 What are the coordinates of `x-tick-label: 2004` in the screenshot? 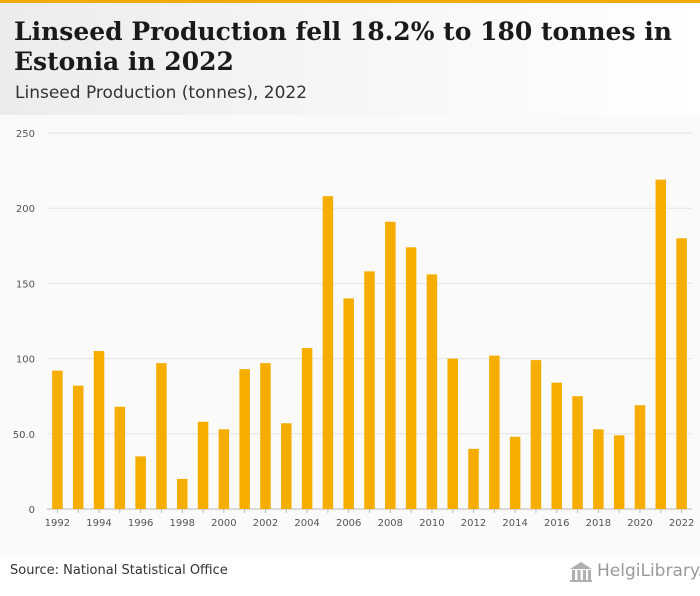 It's located at (306, 523).